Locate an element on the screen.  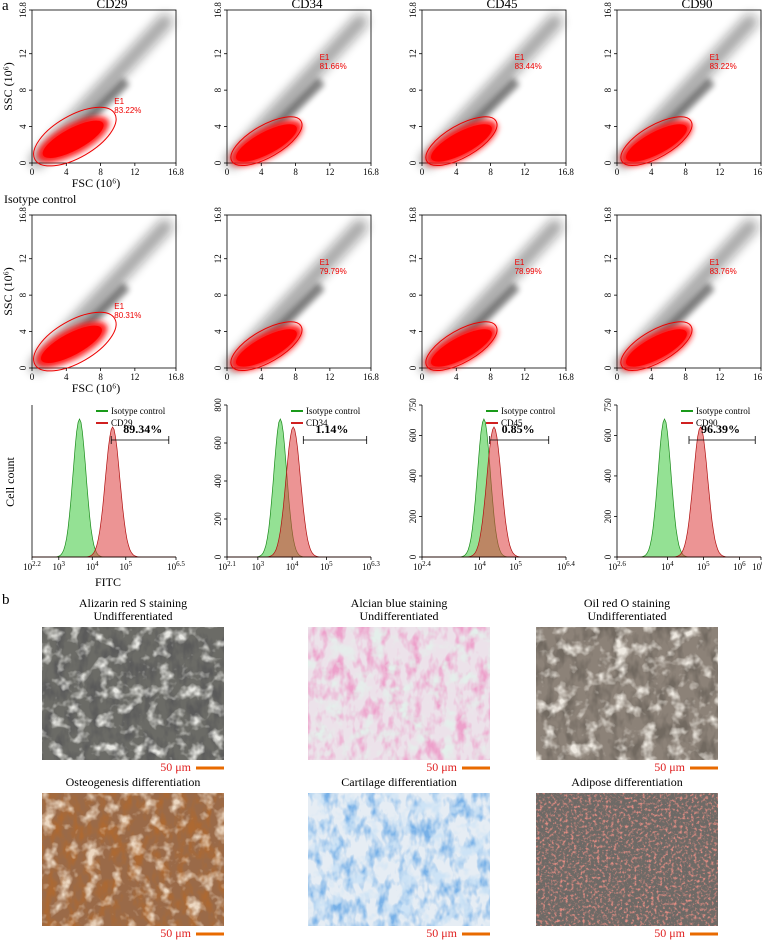
gate-name: E1 is located at coordinates (715, 262).